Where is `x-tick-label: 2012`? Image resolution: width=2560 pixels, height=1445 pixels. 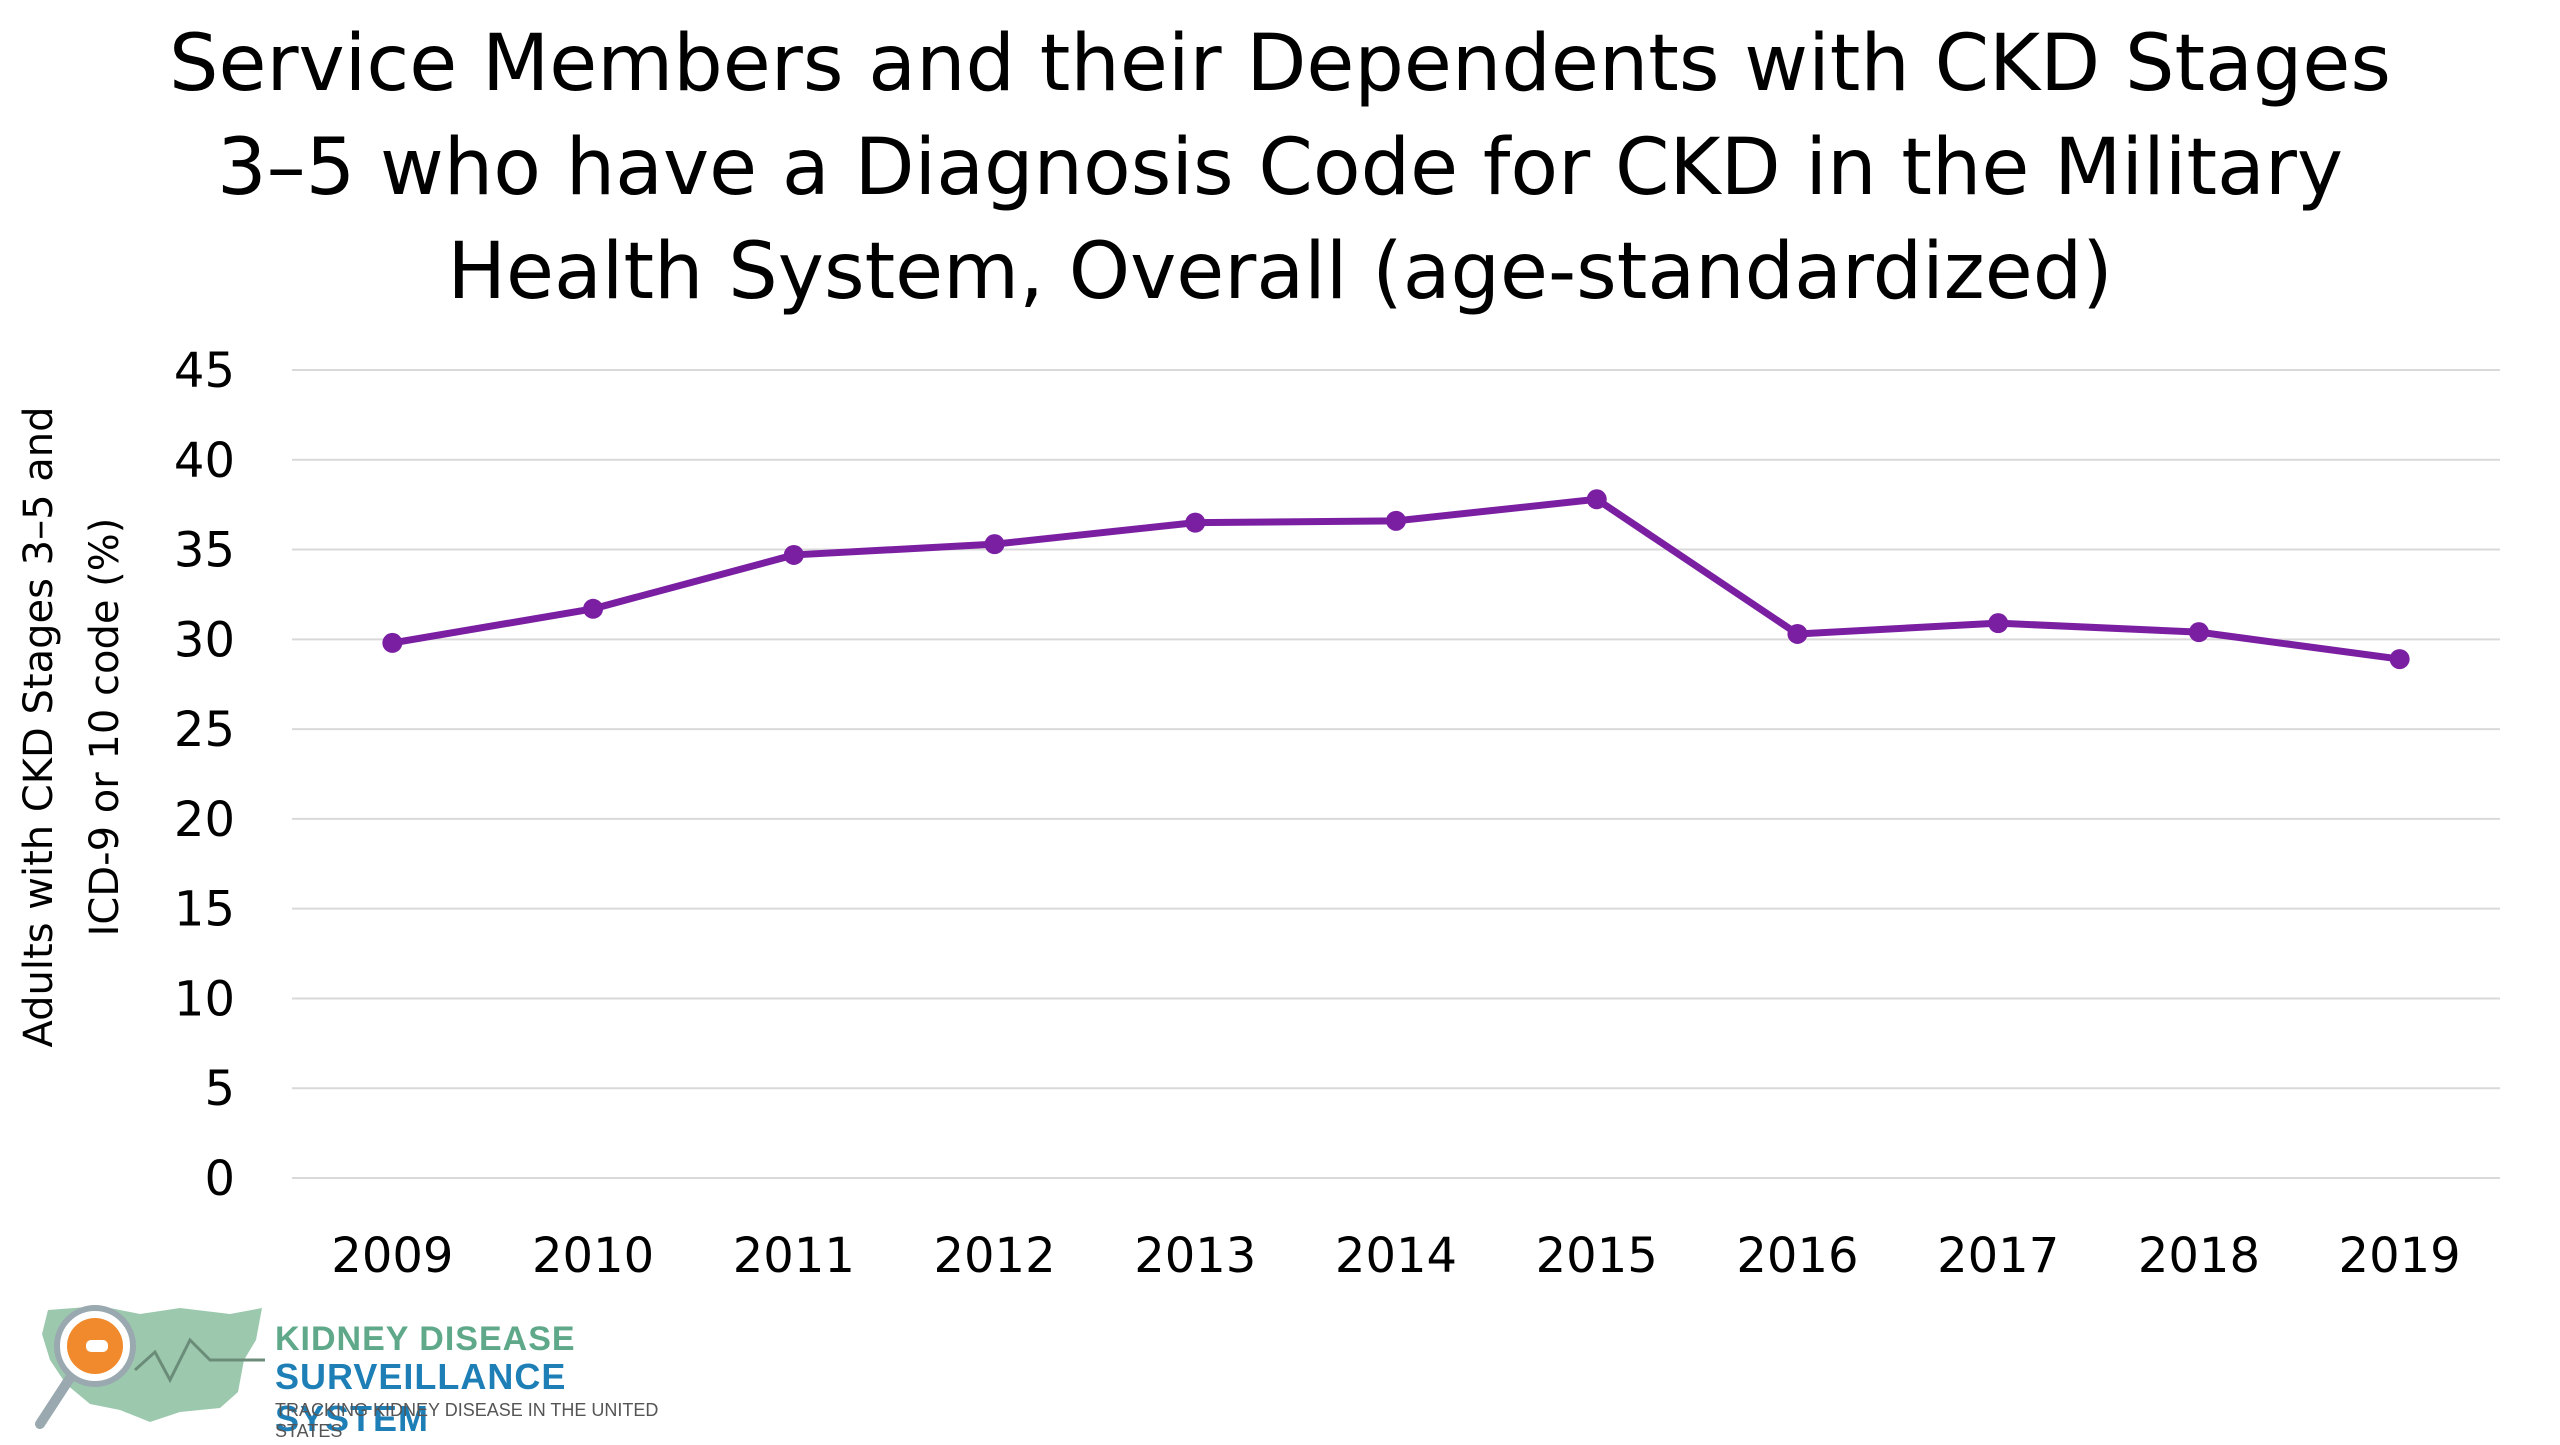 x-tick-label: 2012 is located at coordinates (994, 1256).